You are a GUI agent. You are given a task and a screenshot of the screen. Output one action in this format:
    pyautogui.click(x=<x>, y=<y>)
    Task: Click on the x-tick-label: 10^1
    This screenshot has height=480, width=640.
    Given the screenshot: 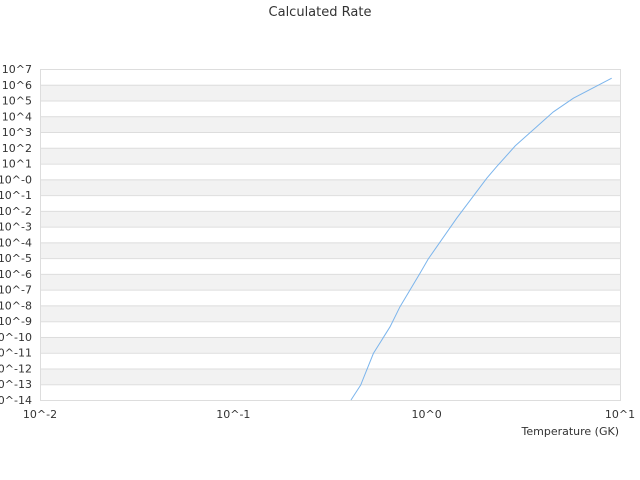 What is the action you would take?
    pyautogui.click(x=620, y=414)
    